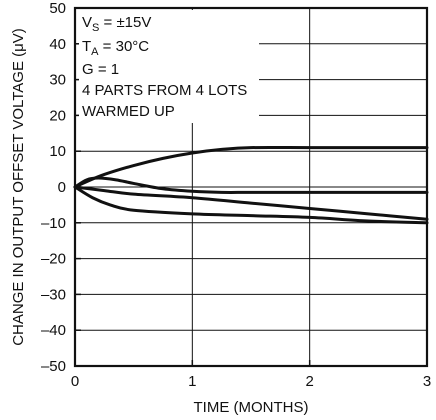 The width and height of the screenshot is (436, 420). Describe the element at coordinates (57, 151) in the screenshot. I see `y-tick-label: 10` at that location.